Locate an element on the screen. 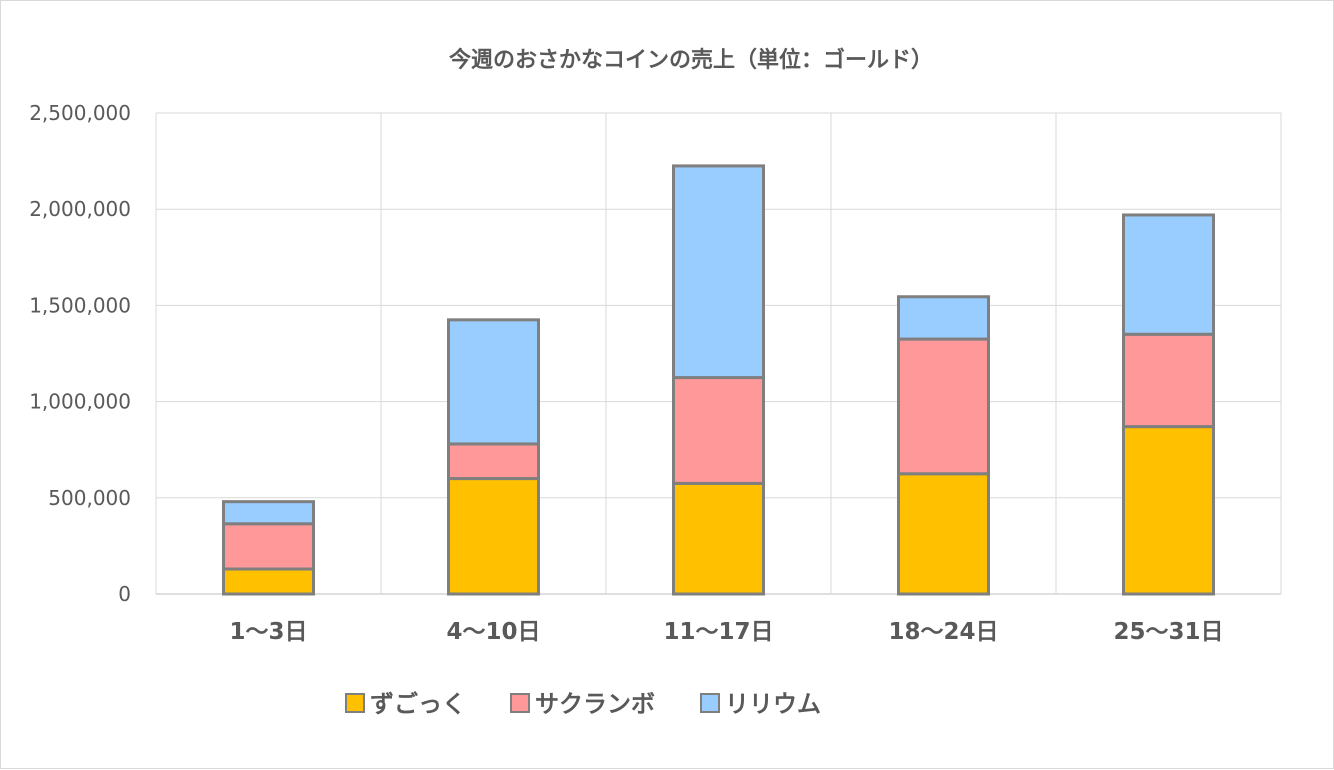  legend-label: リリウム is located at coordinates (773, 704).